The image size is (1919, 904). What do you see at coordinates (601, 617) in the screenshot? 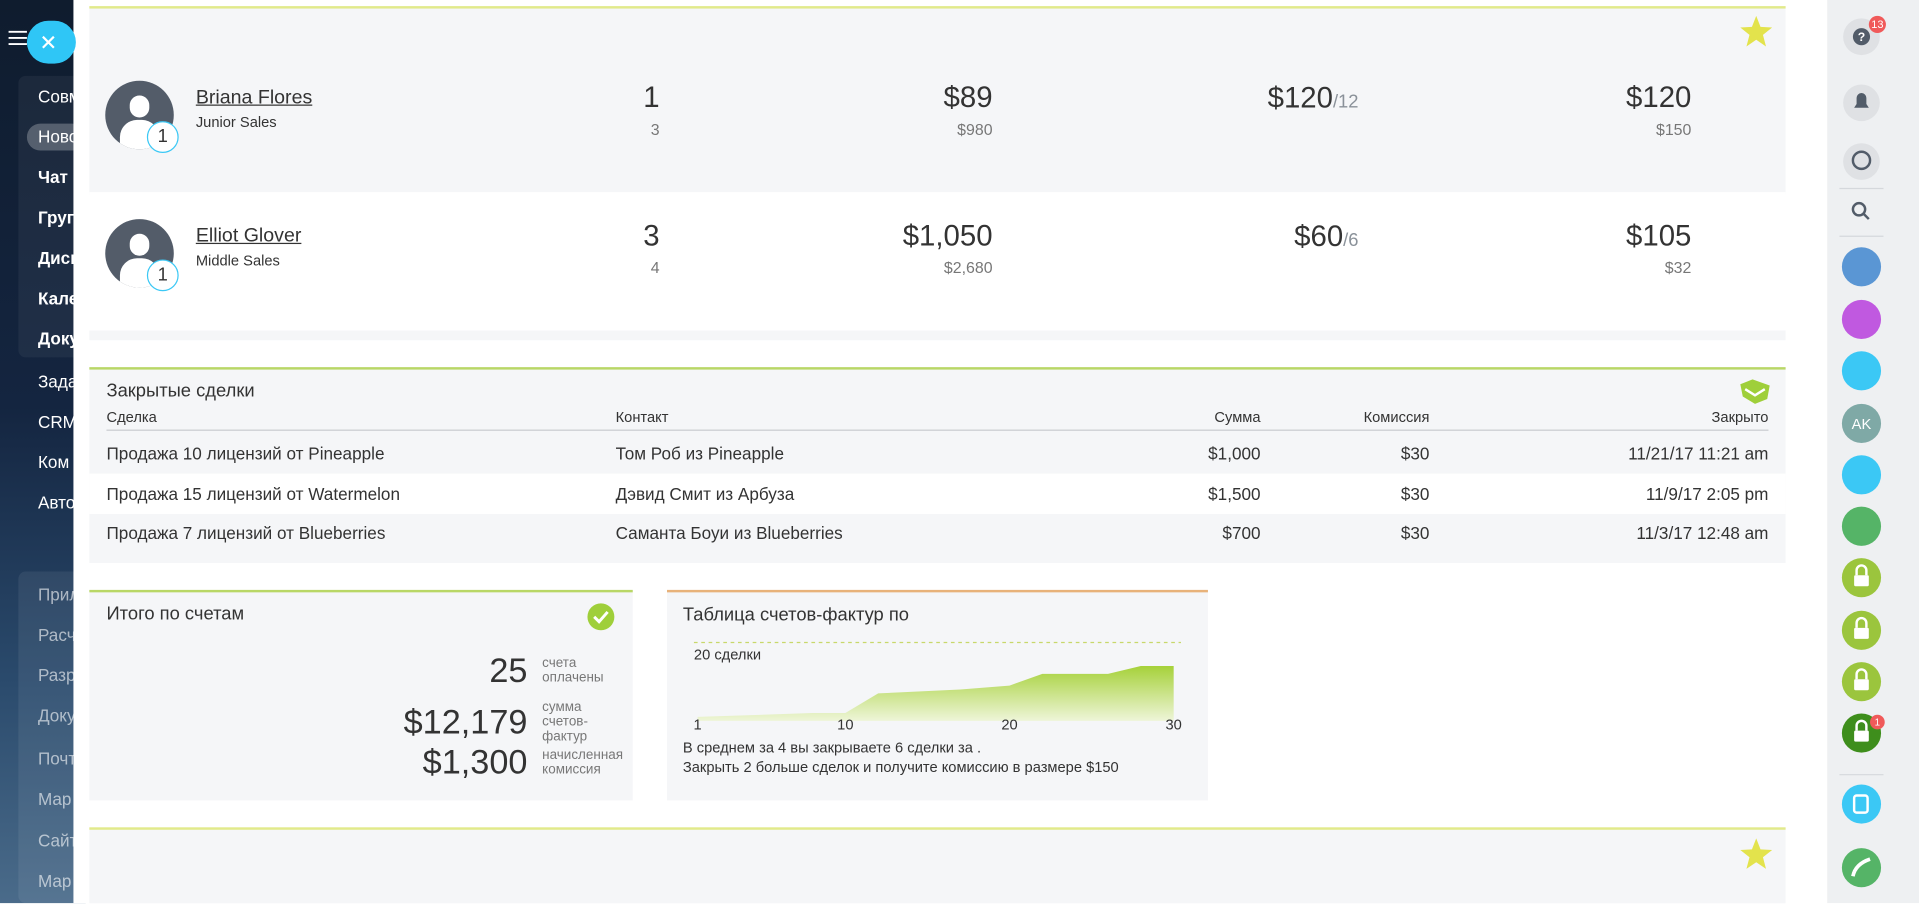
I see `check-icon` at bounding box center [601, 617].